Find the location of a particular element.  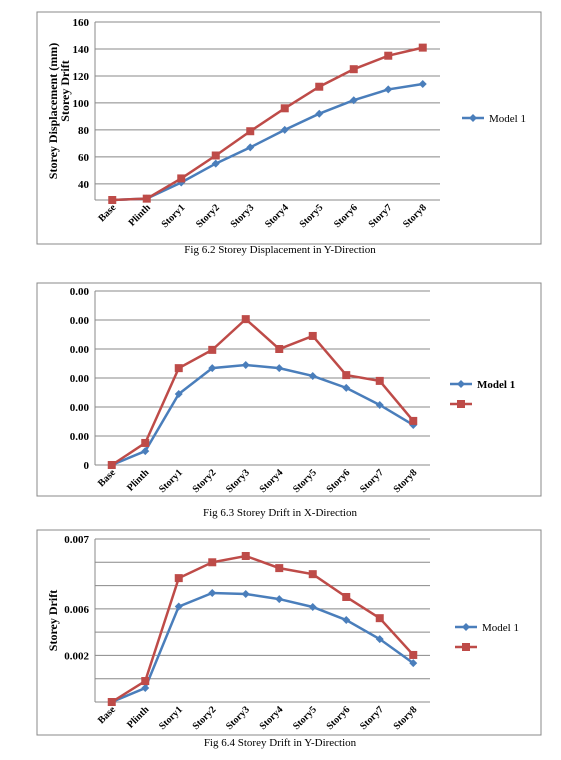

y-tick-label: 40 is located at coordinates (84, 185).